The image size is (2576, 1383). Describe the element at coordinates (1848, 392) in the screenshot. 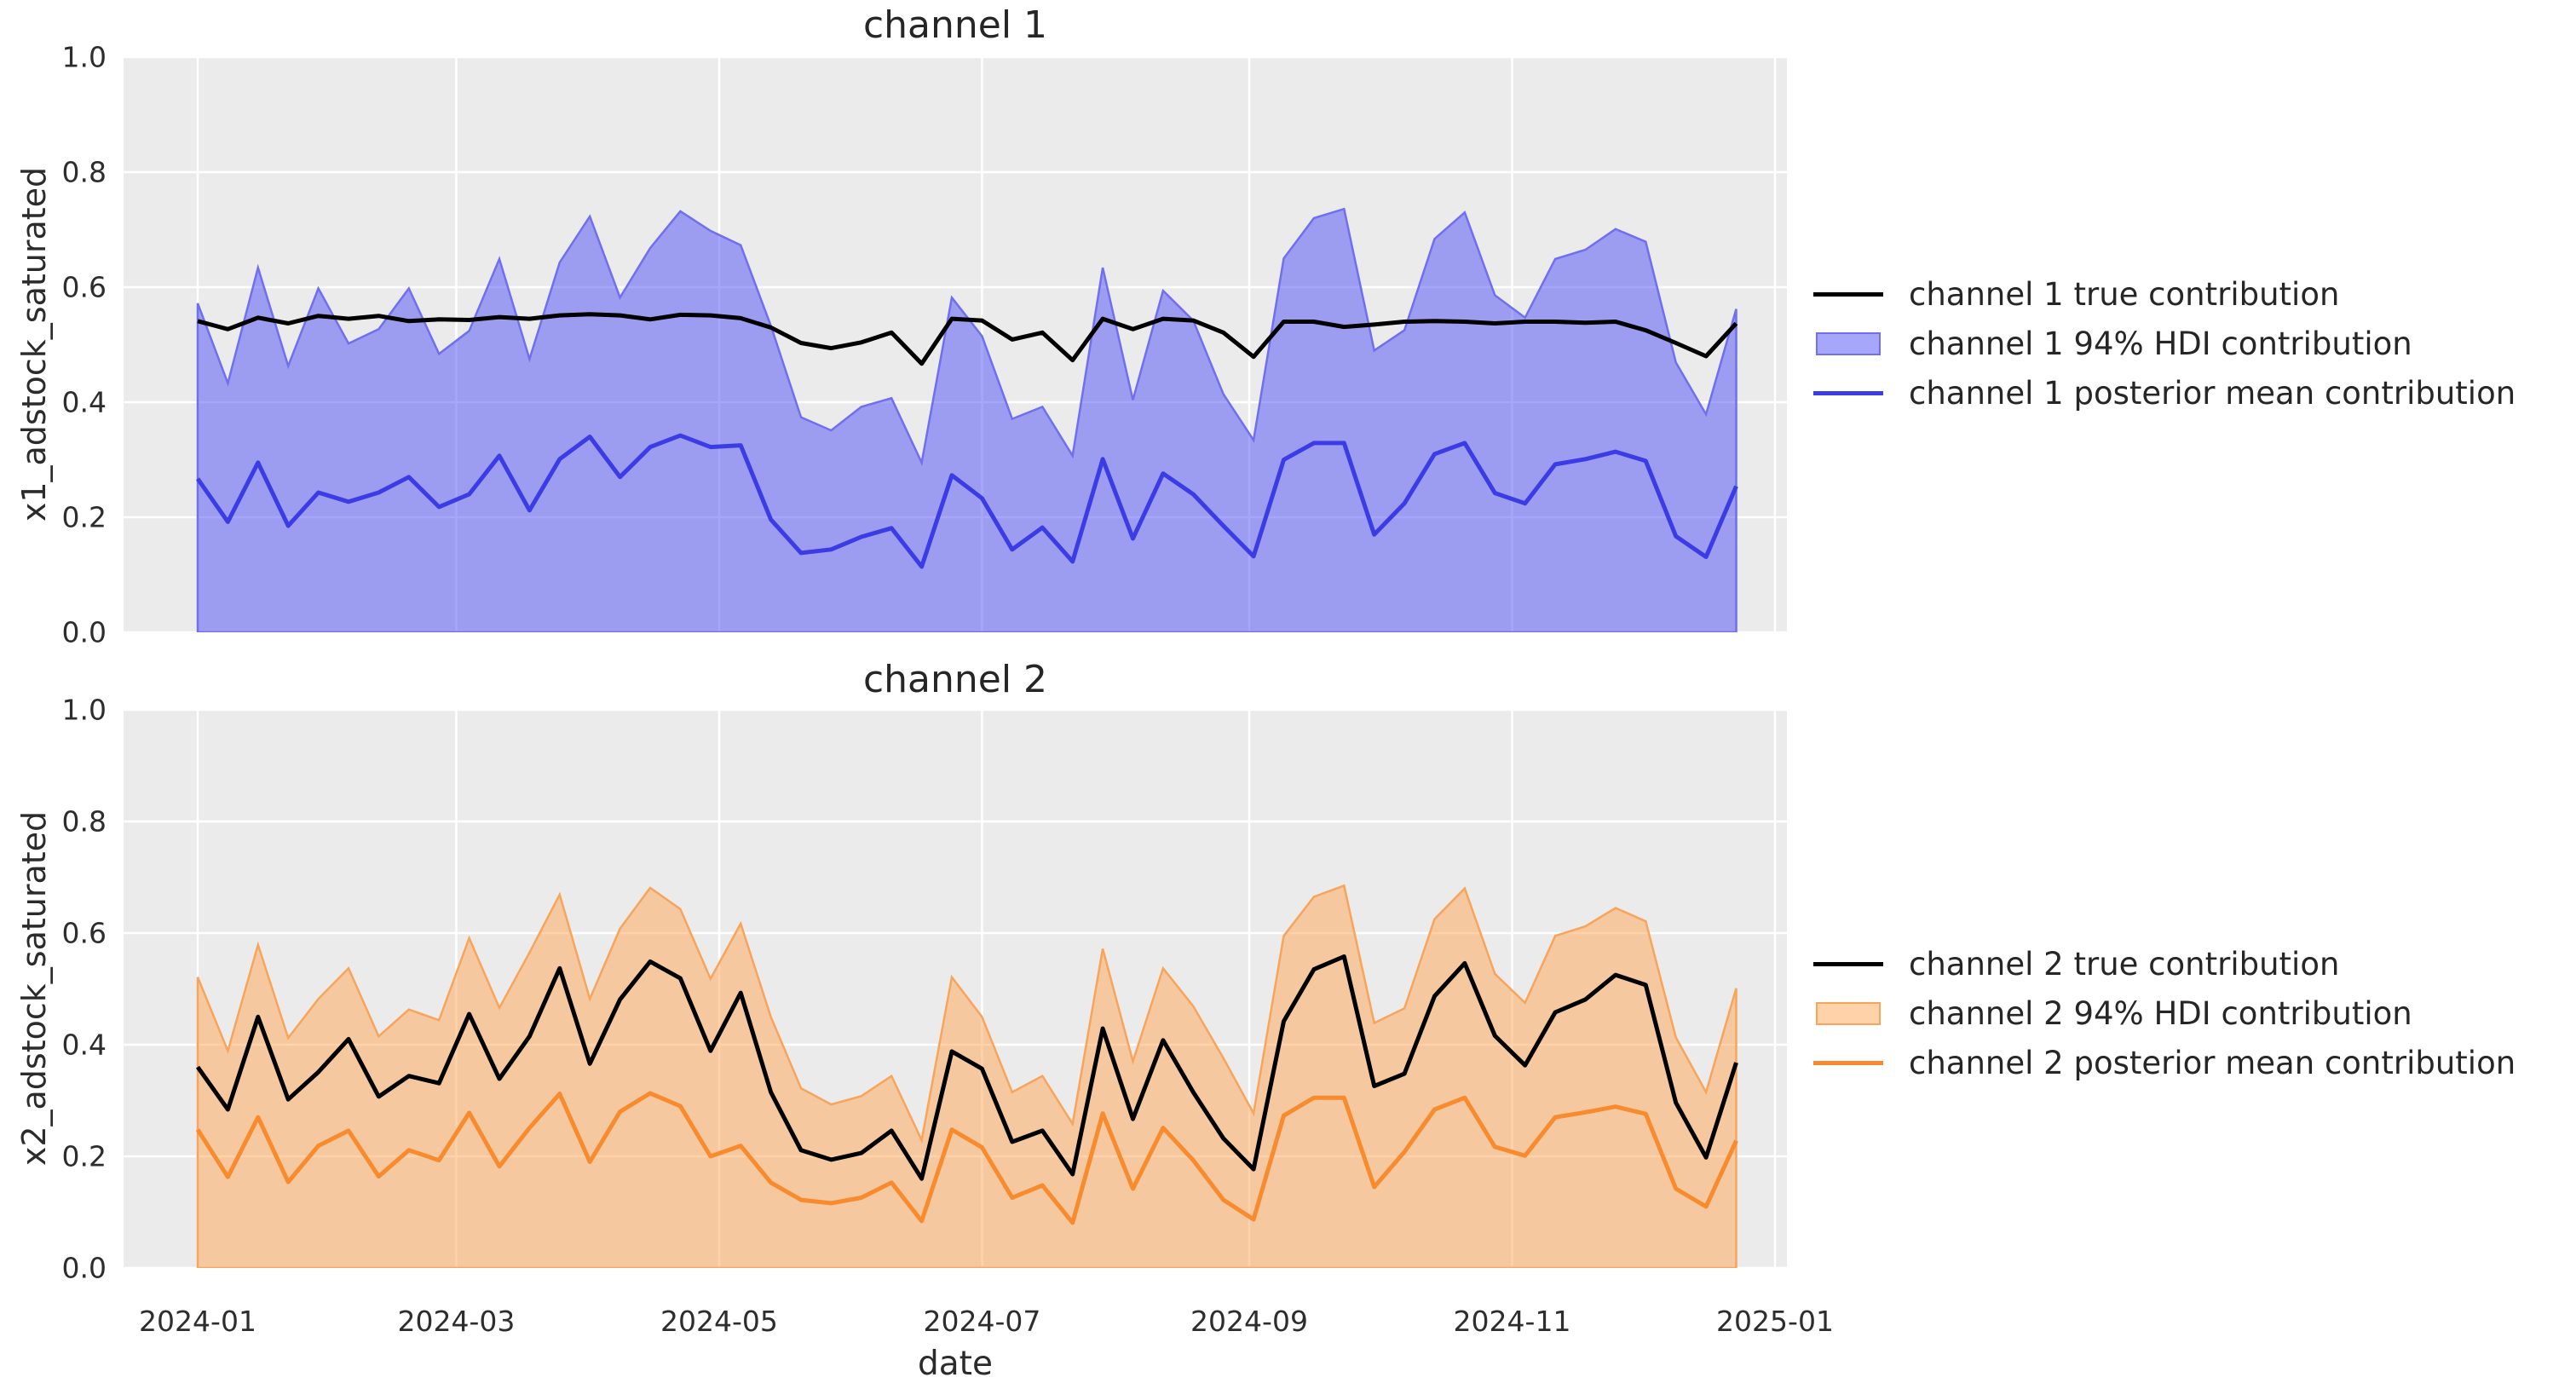

I see `blue-line-sample-icon` at that location.